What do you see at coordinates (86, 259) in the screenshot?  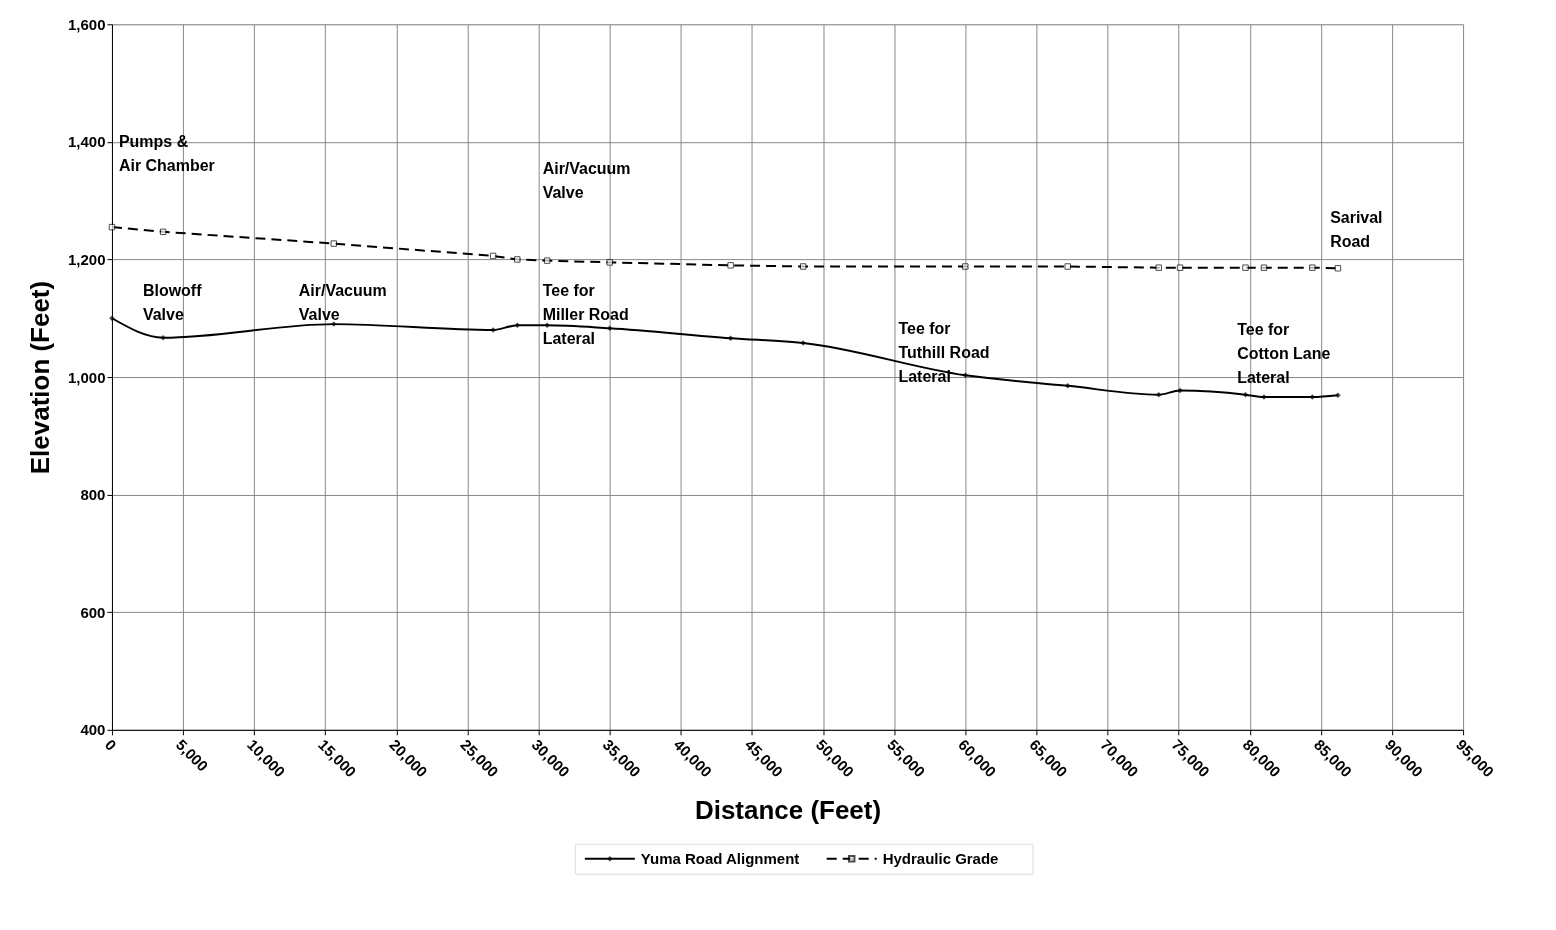 I see `y-tick-label: 1,200` at bounding box center [86, 259].